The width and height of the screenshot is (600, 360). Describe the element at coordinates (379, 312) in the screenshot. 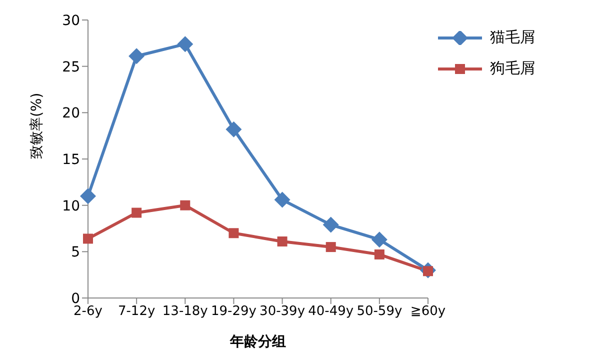

I see `x-tick-label: 50-59y` at that location.